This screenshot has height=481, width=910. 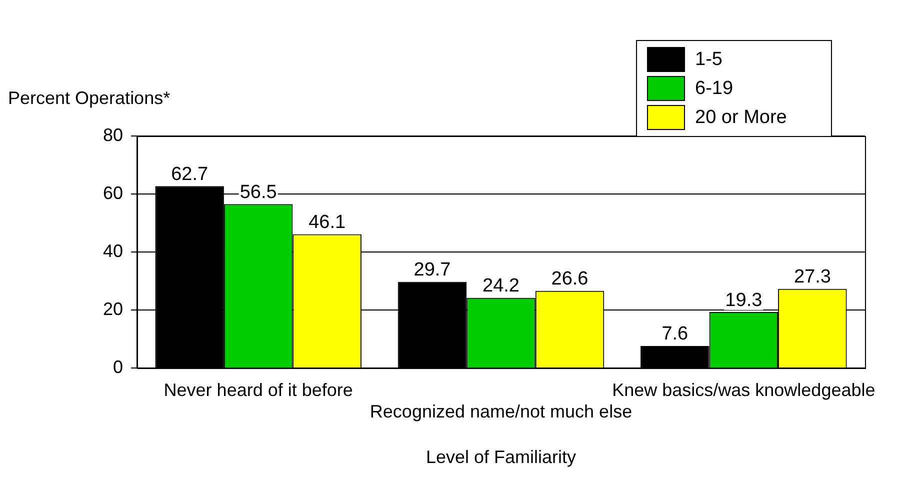 What do you see at coordinates (112, 192) in the screenshot?
I see `y-tick-label: 60` at bounding box center [112, 192].